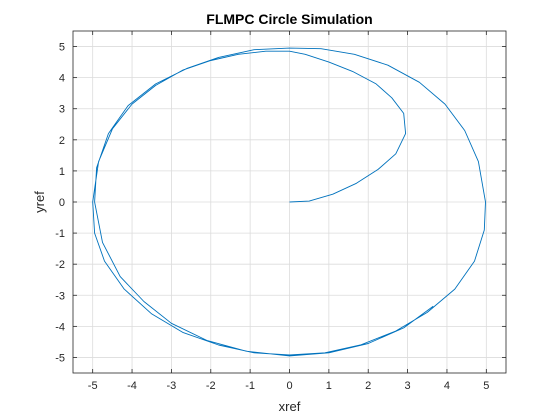 The height and width of the screenshot is (420, 560). I want to click on x-tick-label: -5, so click(93, 386).